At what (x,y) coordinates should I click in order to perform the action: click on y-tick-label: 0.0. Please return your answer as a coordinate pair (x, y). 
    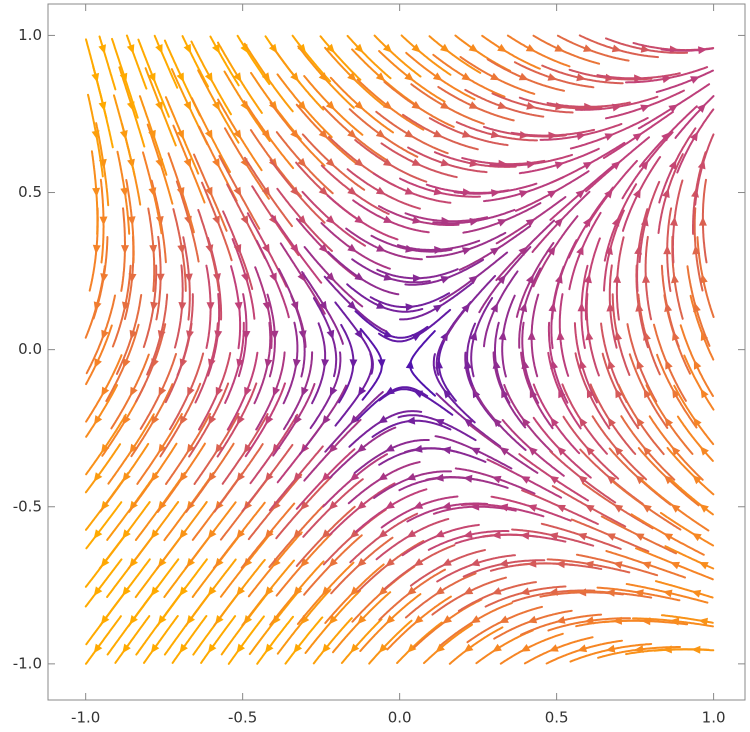
    Looking at the image, I should click on (30, 349).